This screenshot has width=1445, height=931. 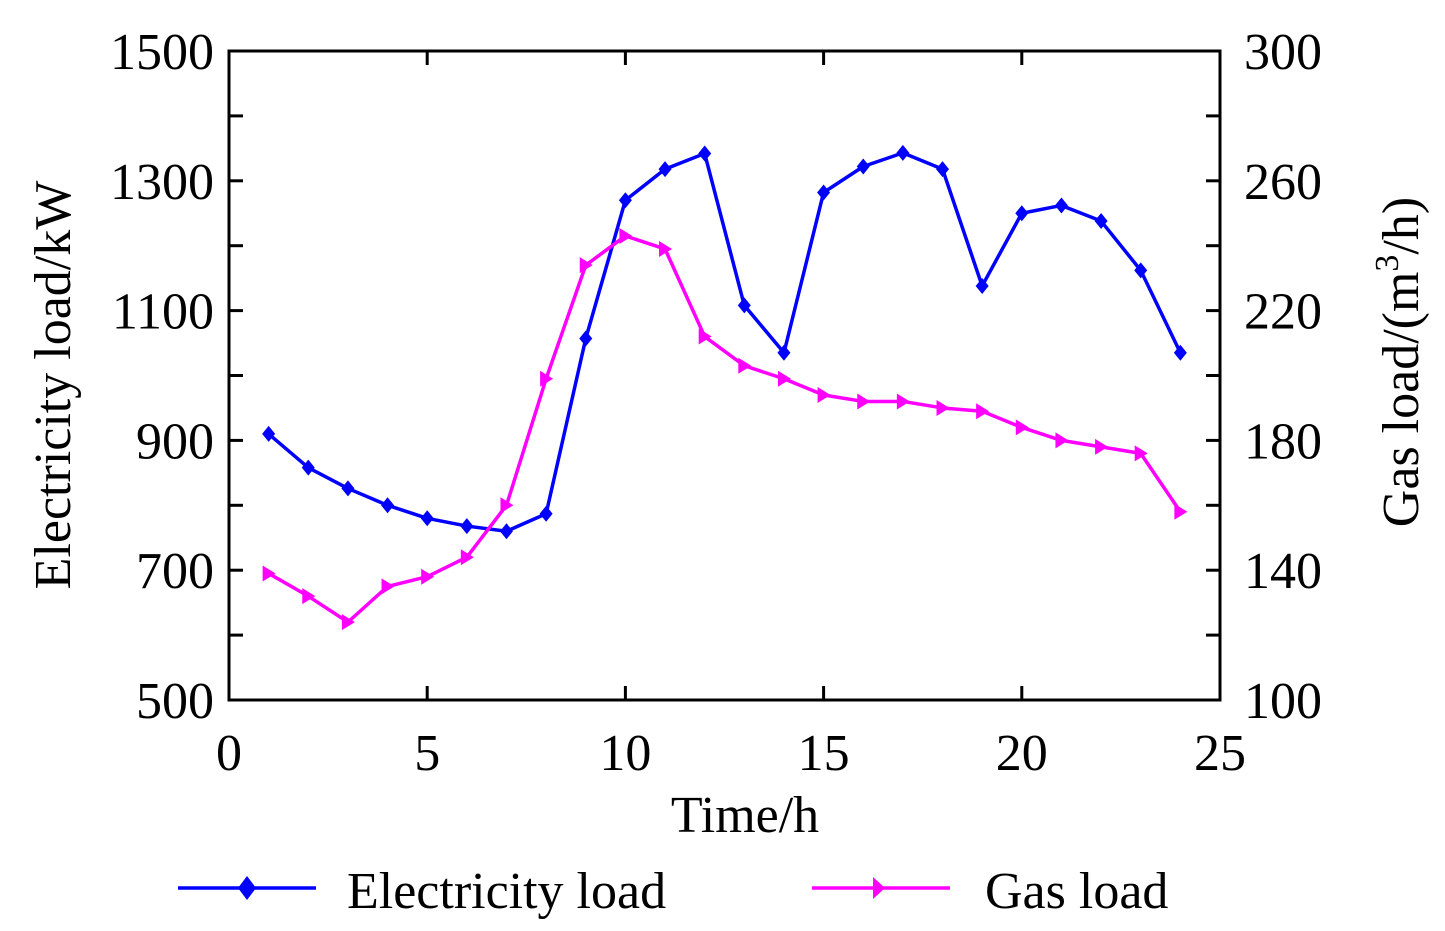 I want to click on left-y-tick-label: 500, so click(x=175, y=701).